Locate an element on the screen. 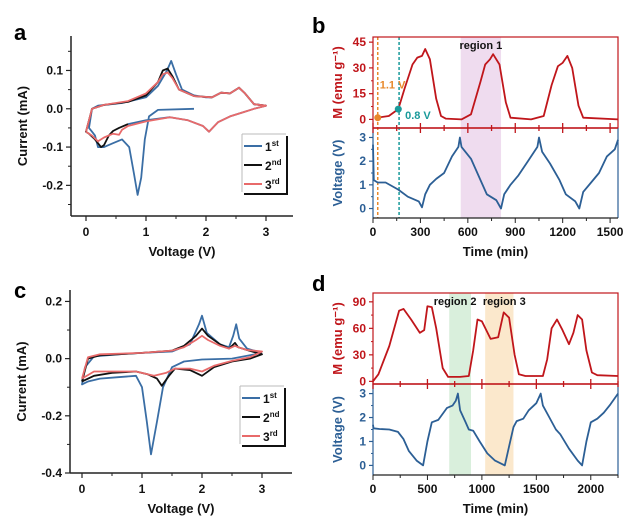  x-tick-label: 2000 is located at coordinates (590, 489).